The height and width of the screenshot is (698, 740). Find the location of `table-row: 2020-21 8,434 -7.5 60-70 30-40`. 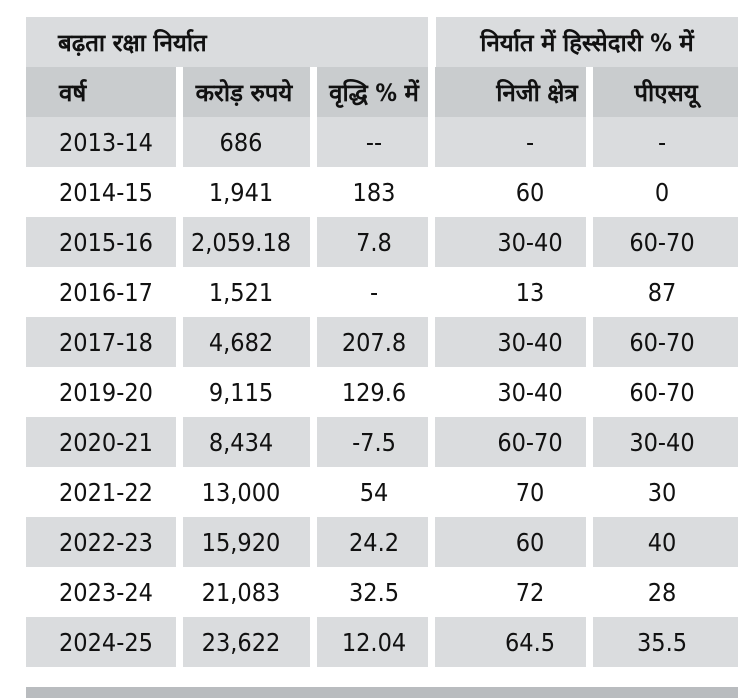

table-row: 2020-21 8,434 -7.5 60-70 30-40 is located at coordinates (382, 442).